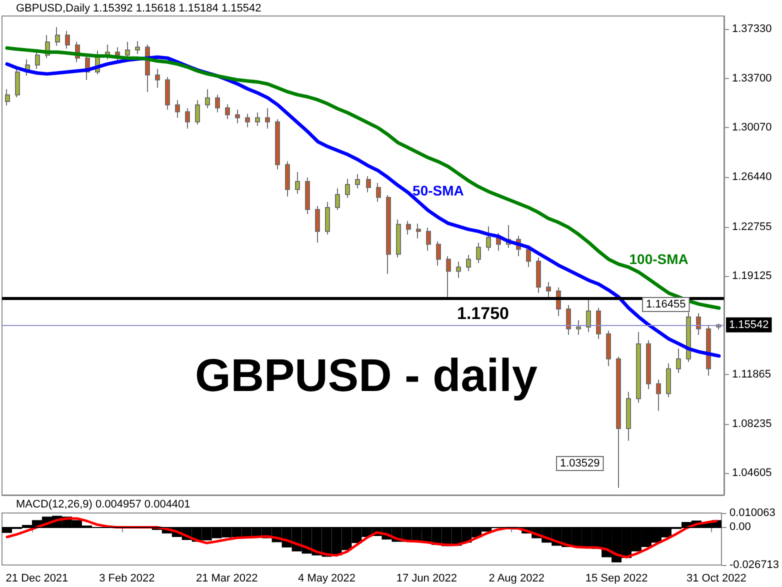  Describe the element at coordinates (749, 324) in the screenshot. I see `ref-line-label: 1.15542` at that location.